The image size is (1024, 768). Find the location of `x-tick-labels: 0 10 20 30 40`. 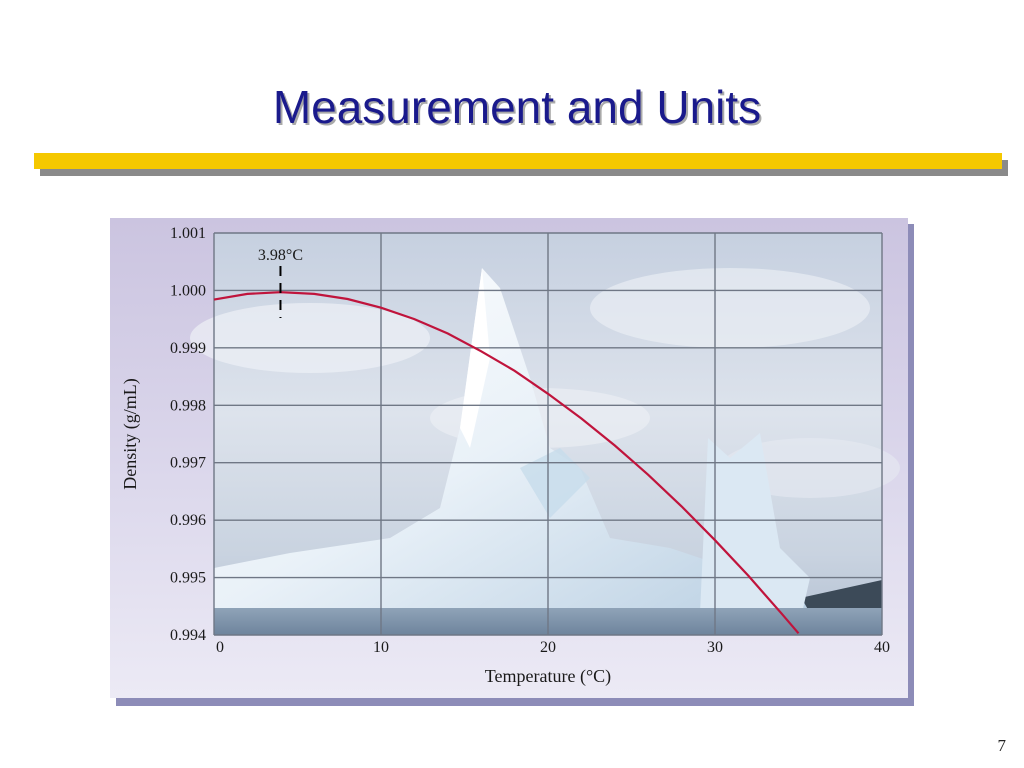

x-tick-labels: 0 10 20 30 40 is located at coordinates (553, 647).